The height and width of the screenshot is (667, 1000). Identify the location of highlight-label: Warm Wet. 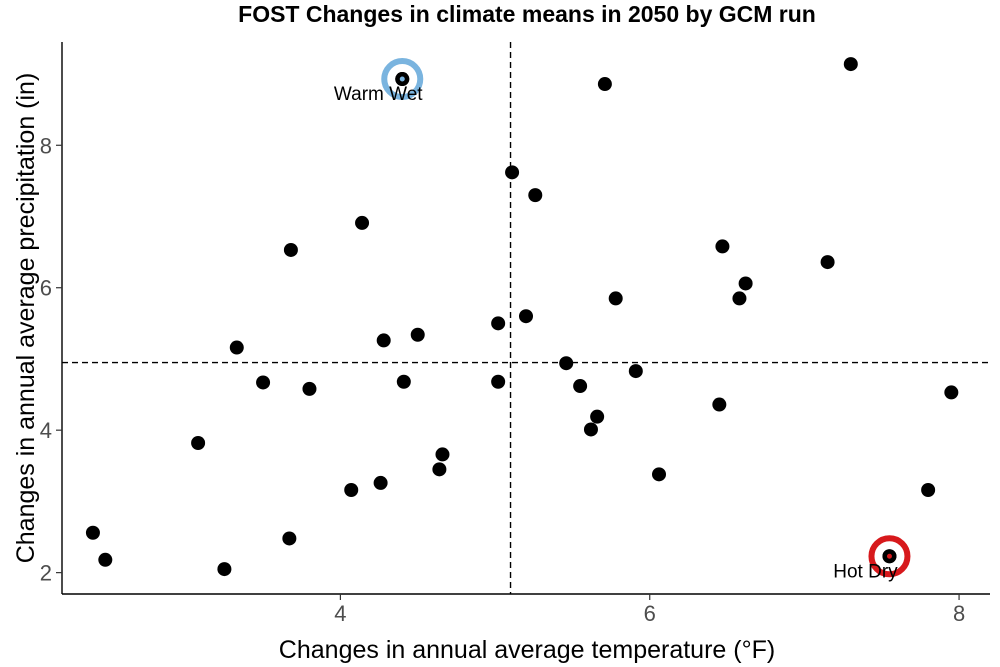
(378, 94).